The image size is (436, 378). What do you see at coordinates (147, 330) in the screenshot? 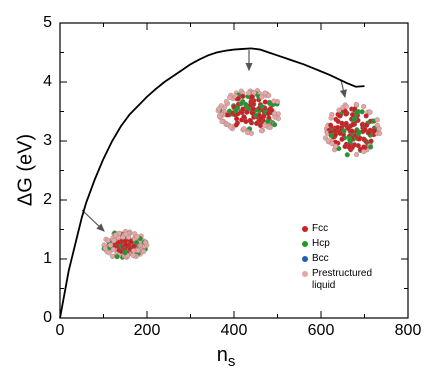
I see `x-tick-label: 200` at bounding box center [147, 330].